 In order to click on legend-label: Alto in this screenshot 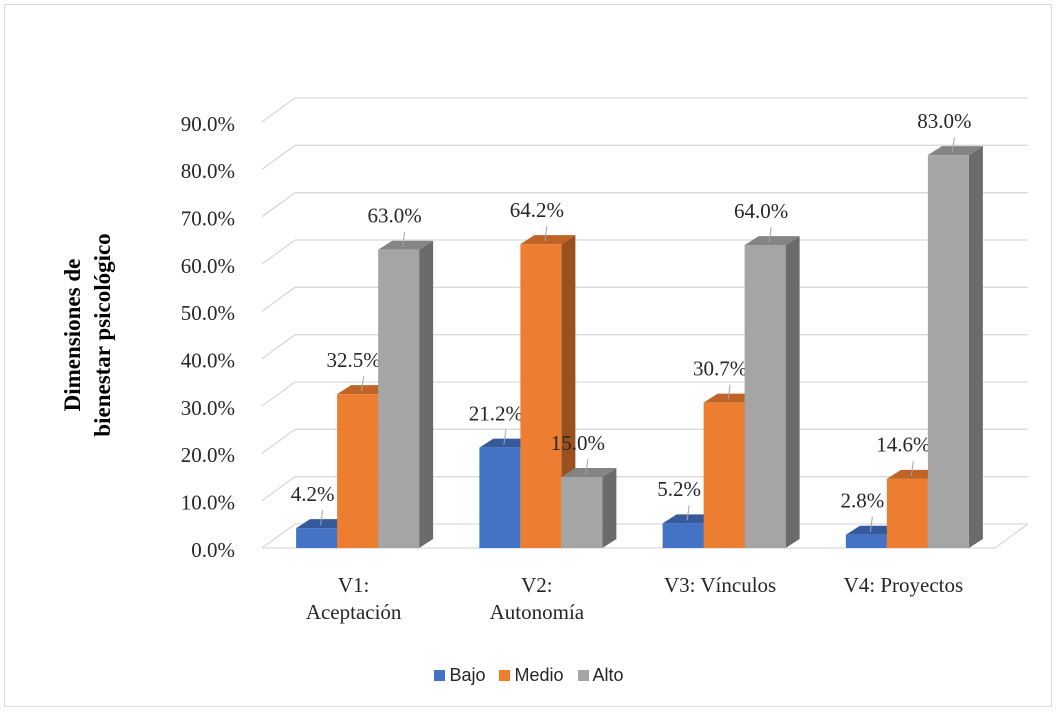, I will do `click(608, 675)`.